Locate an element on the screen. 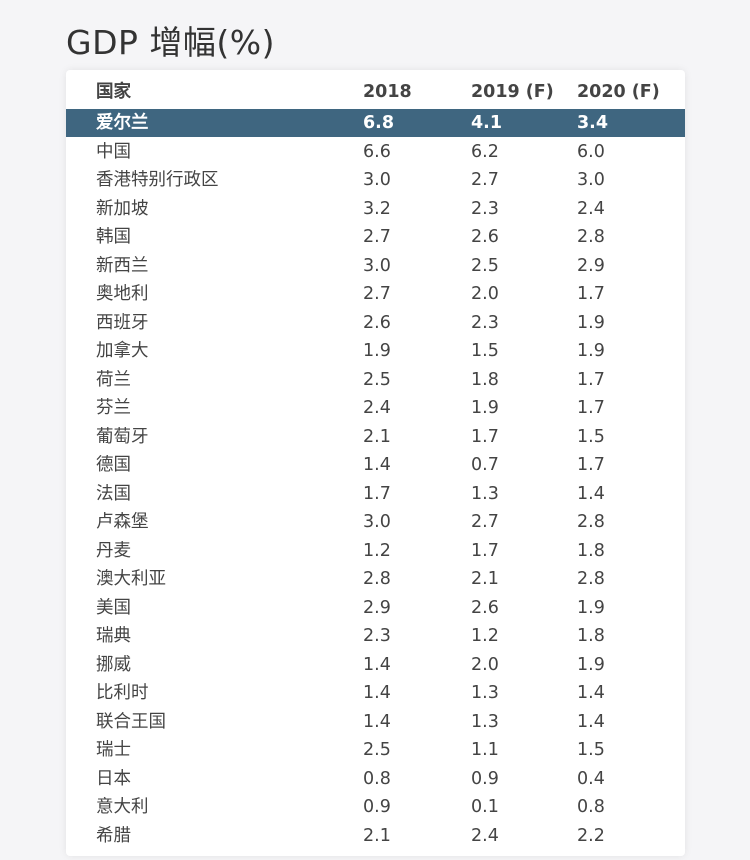  cell-value-2018: 2.3 is located at coordinates (377, 636).